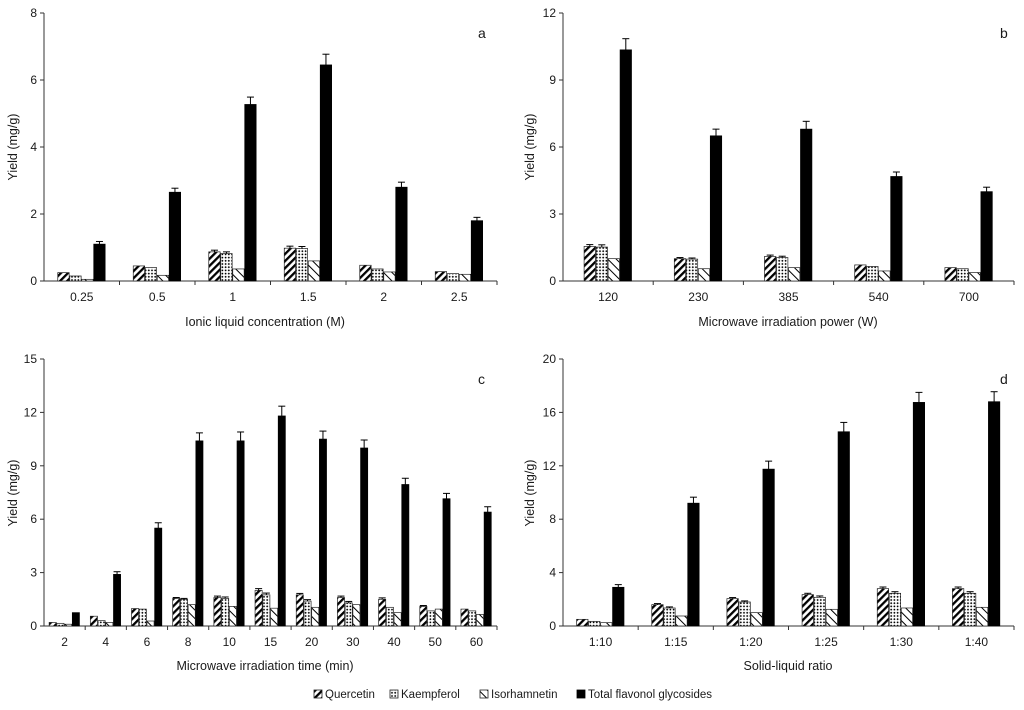 Image resolution: width=1024 pixels, height=710 pixels. What do you see at coordinates (33, 214) in the screenshot?
I see `y-tick-label: 2` at bounding box center [33, 214].